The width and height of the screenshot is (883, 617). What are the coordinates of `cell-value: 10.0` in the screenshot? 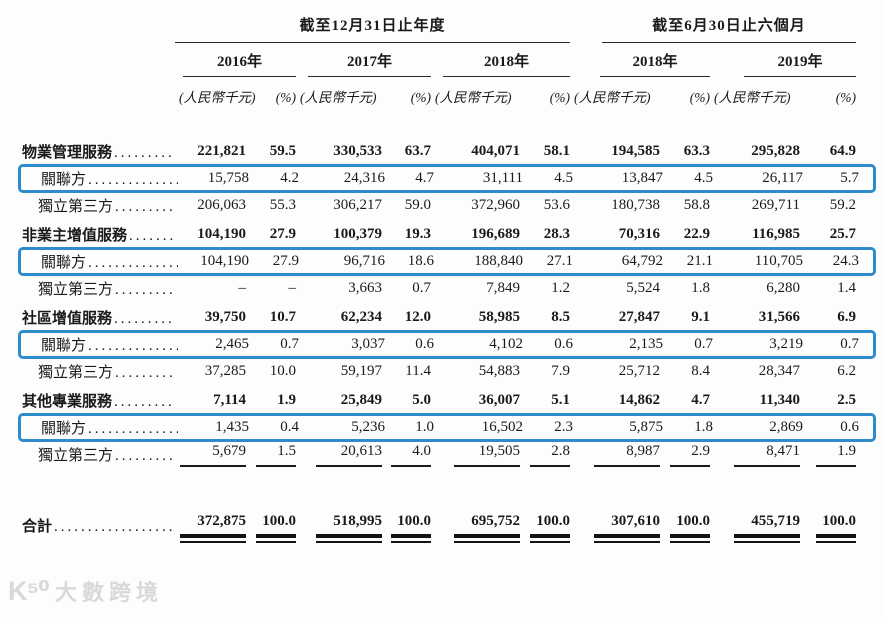 It's located at (282, 371).